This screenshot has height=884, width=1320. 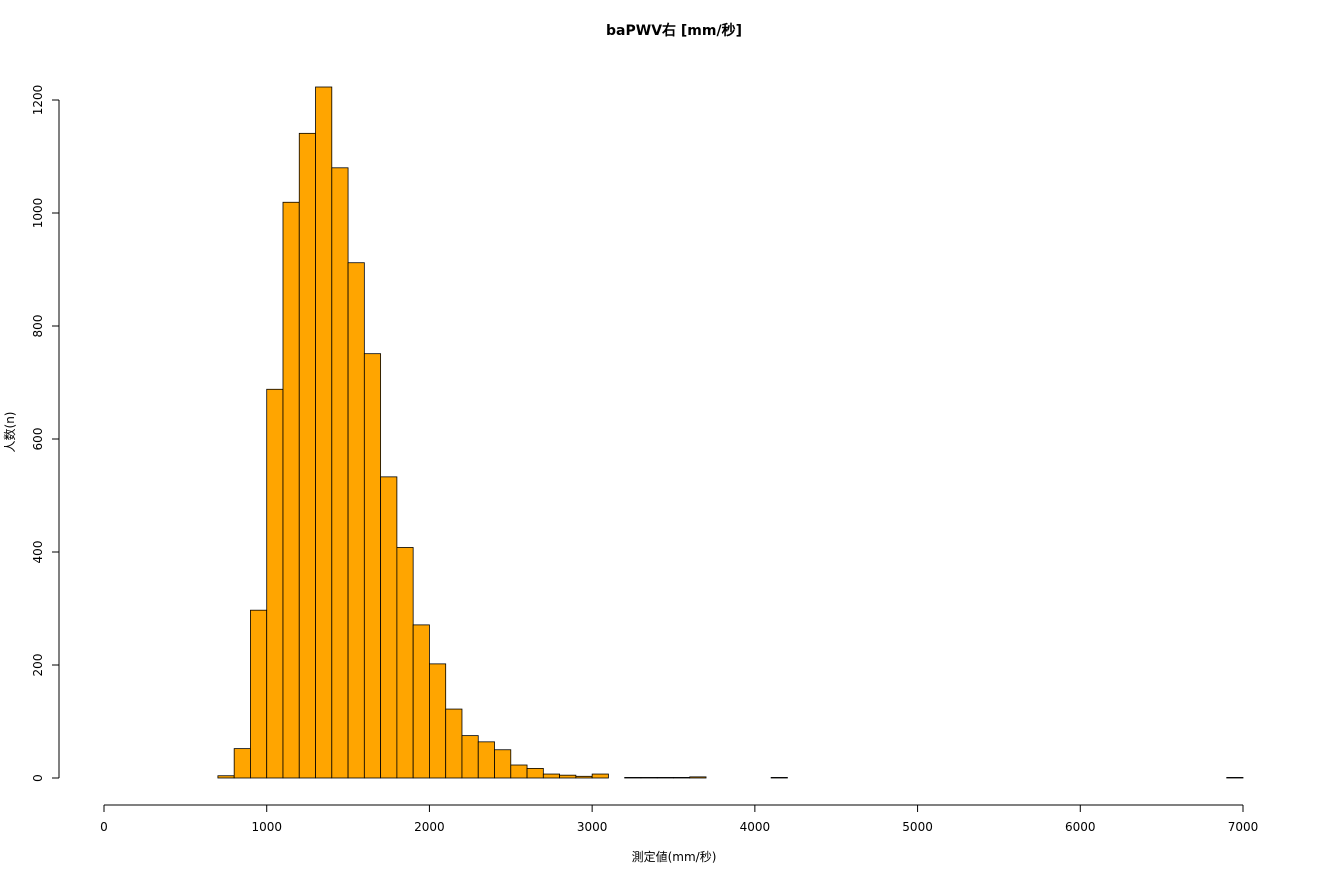 What do you see at coordinates (38, 326) in the screenshot?
I see `y-tick-label: 800` at bounding box center [38, 326].